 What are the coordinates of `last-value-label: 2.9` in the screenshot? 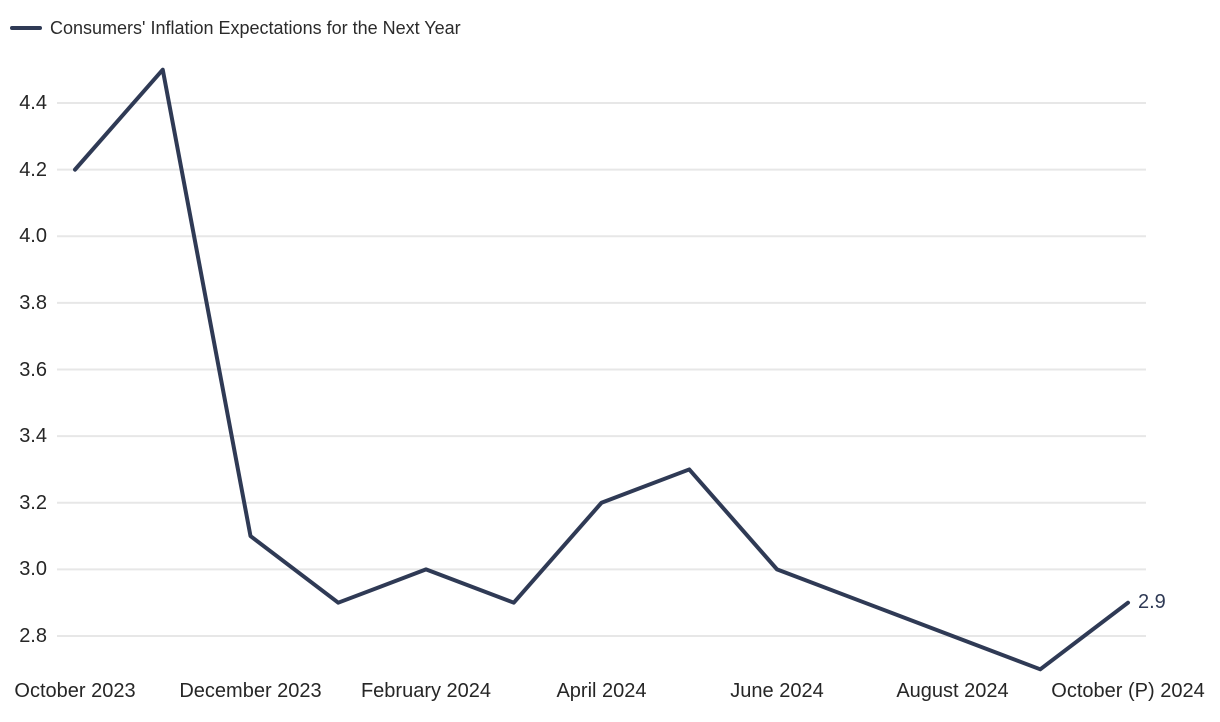 It's located at (1152, 602).